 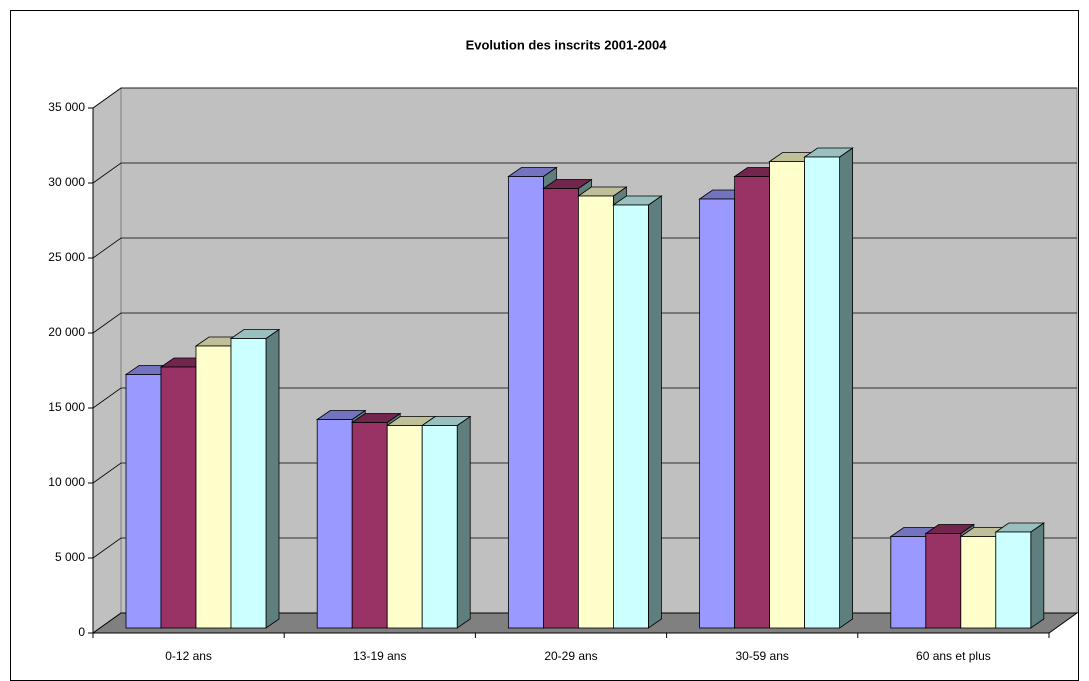 What do you see at coordinates (379, 656) in the screenshot?
I see `x-tick-label: 13-19 ans` at bounding box center [379, 656].